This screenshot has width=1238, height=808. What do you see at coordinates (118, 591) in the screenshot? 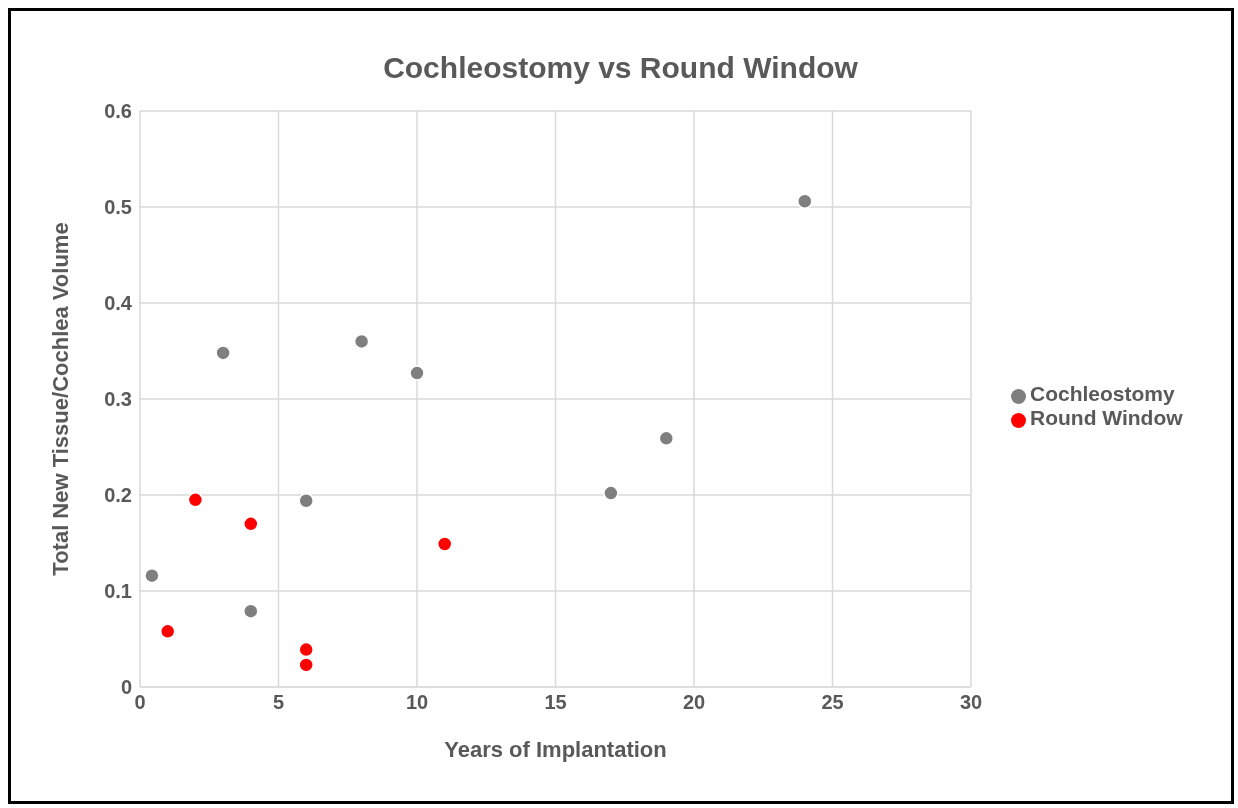
I see `y-tick-label: 0.1` at bounding box center [118, 591].